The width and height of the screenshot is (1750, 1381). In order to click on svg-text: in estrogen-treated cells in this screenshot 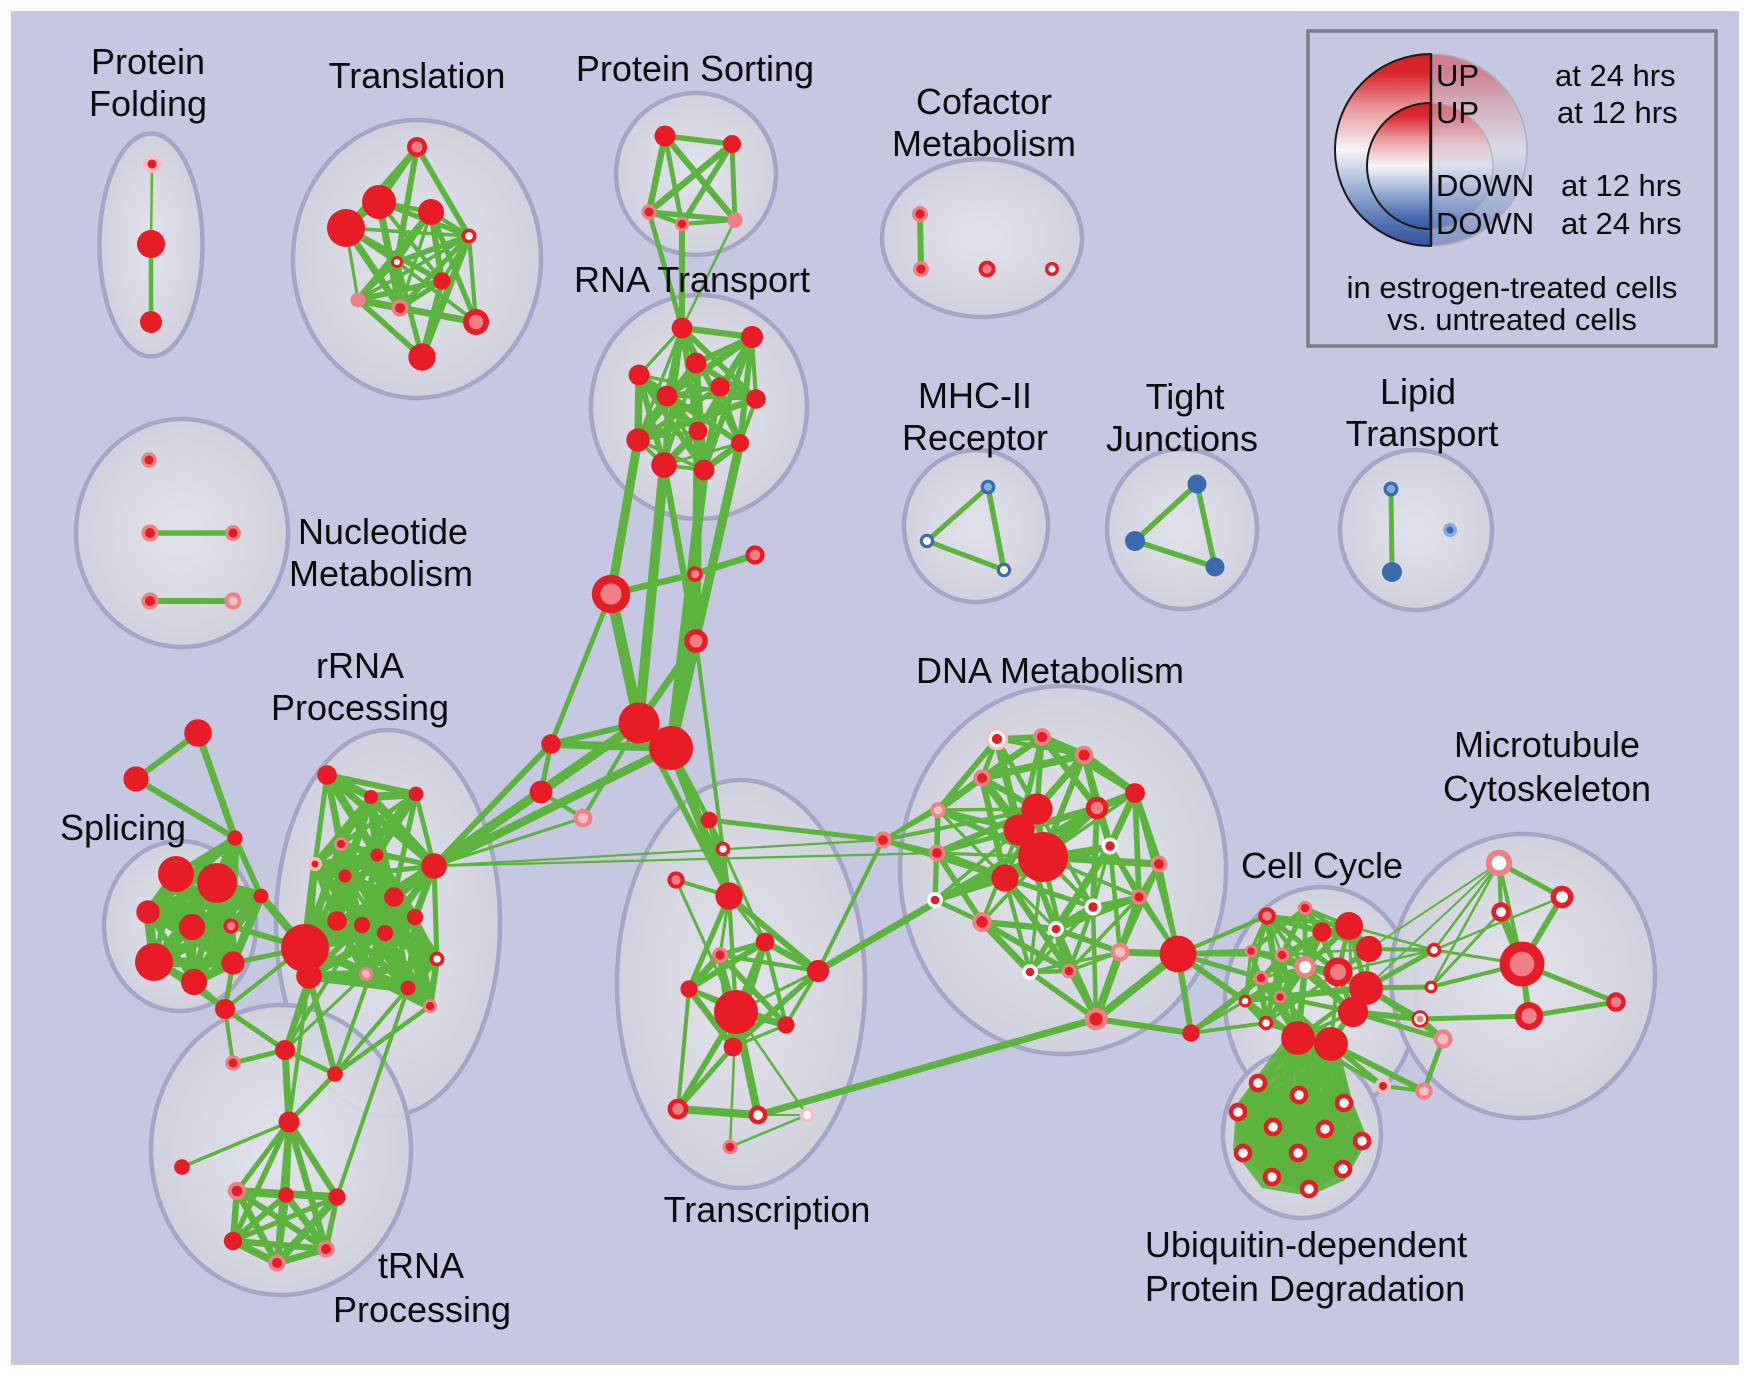, I will do `click(1512, 287)`.